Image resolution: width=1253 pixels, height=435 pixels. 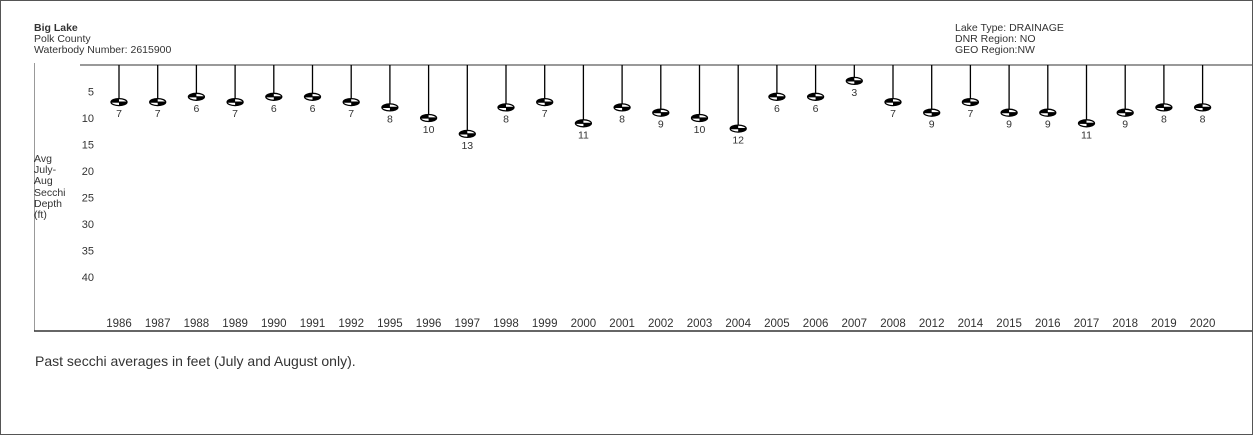 What do you see at coordinates (545, 324) in the screenshot?
I see `year-label: 1999` at bounding box center [545, 324].